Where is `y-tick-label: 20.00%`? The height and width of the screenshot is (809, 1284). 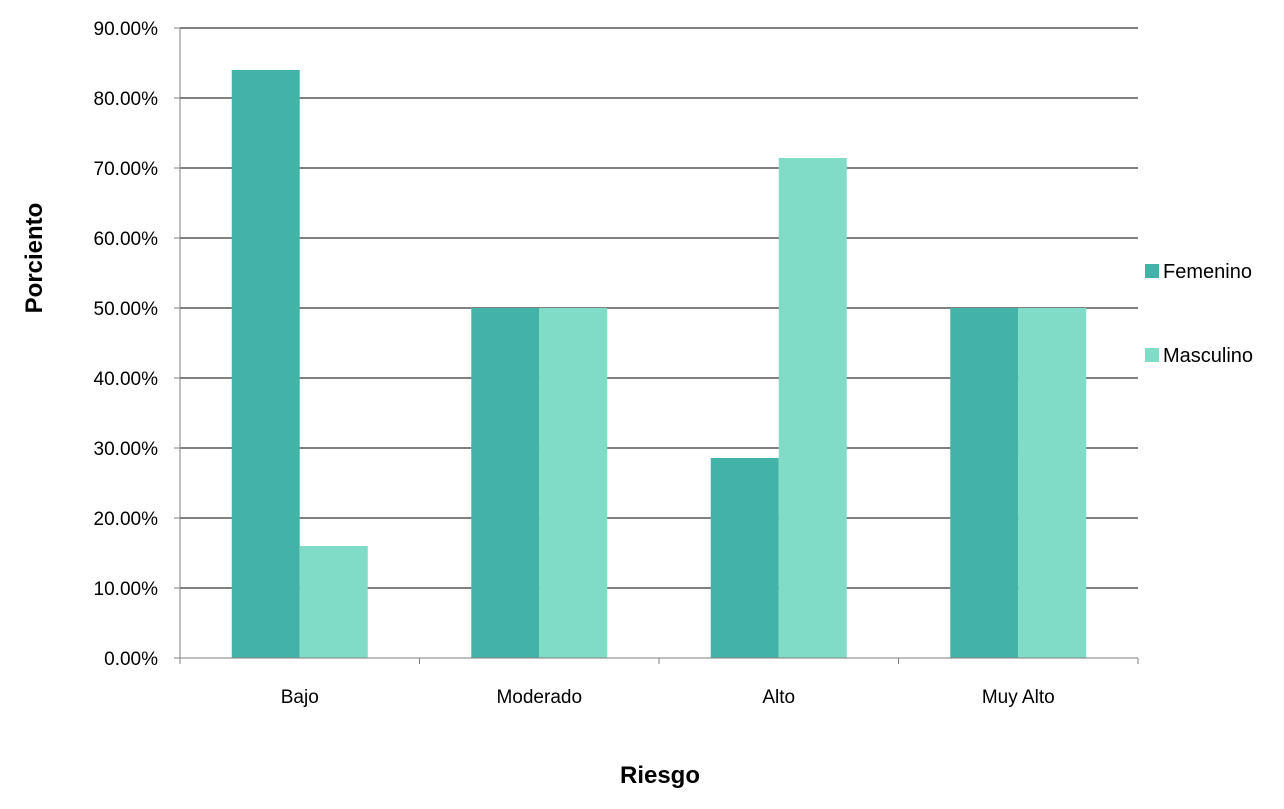
y-tick-label: 20.00% is located at coordinates (126, 519).